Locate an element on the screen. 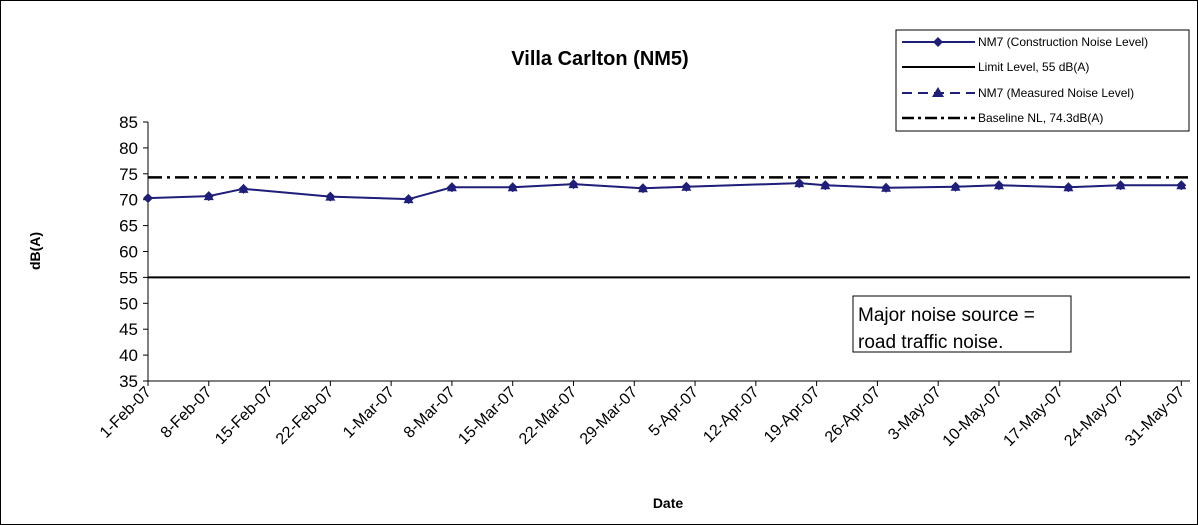 The image size is (1198, 525). annotation-box: Major noise source = road traffic noise. is located at coordinates (962, 324).